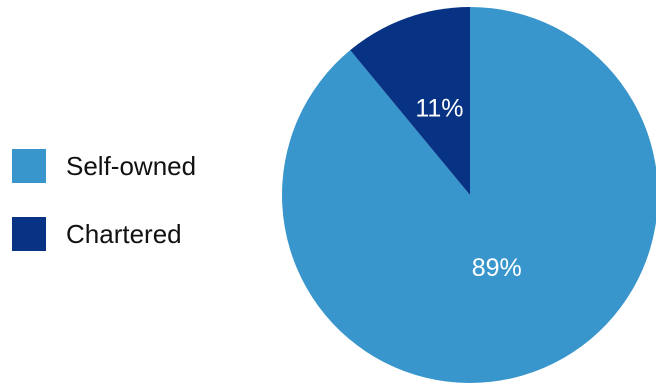 This screenshot has height=384, width=656. What do you see at coordinates (410, 101) in the screenshot?
I see `pie-slice-chartered` at bounding box center [410, 101].